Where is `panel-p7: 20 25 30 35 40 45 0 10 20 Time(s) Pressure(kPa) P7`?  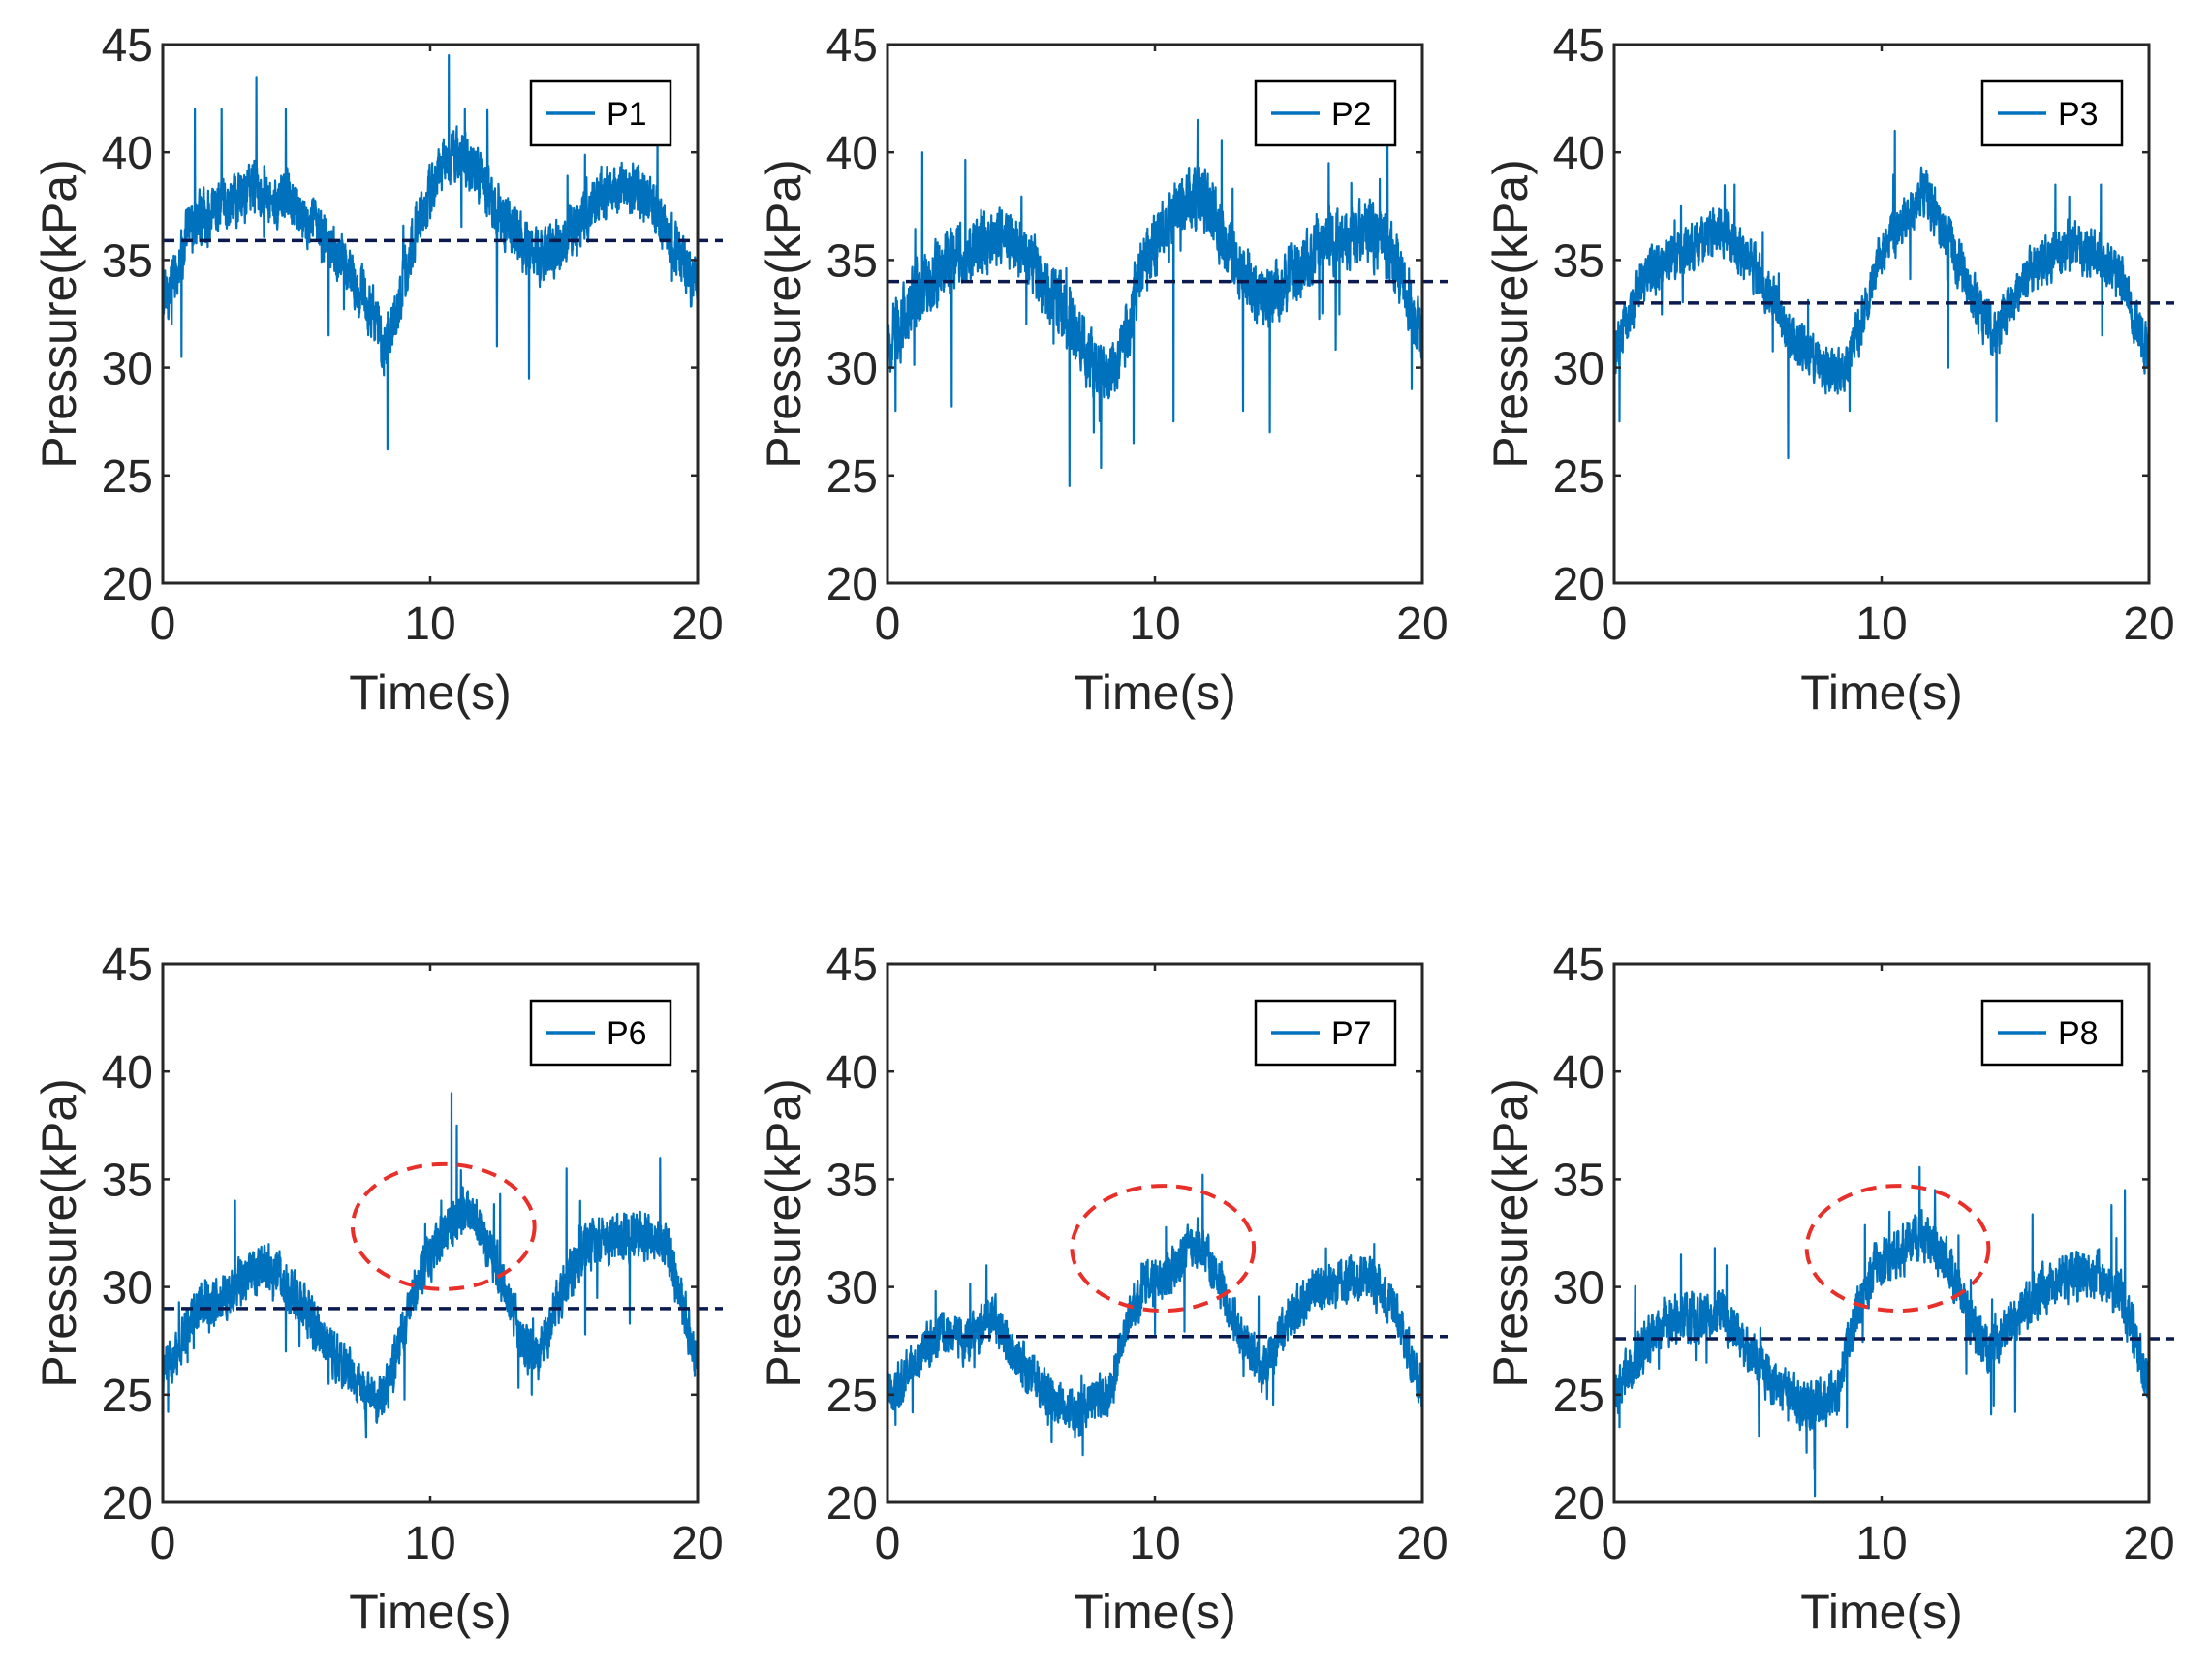 panel-p7: 20 25 30 35 40 45 0 10 20 Time(s) Pressure(kPa) P7 is located at coordinates (1103, 1289).